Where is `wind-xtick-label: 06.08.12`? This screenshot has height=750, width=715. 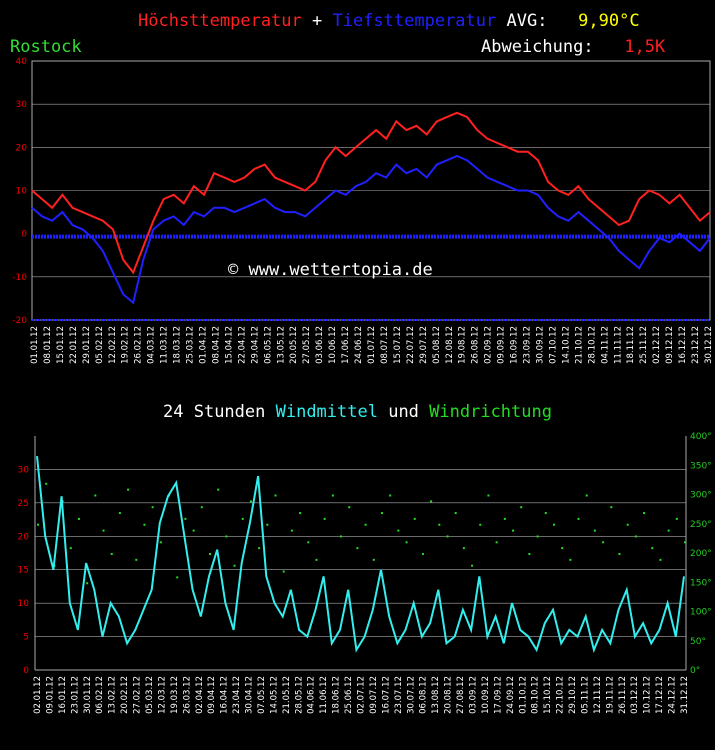 wind-xtick-label: 06.08.12 is located at coordinates (424, 695).